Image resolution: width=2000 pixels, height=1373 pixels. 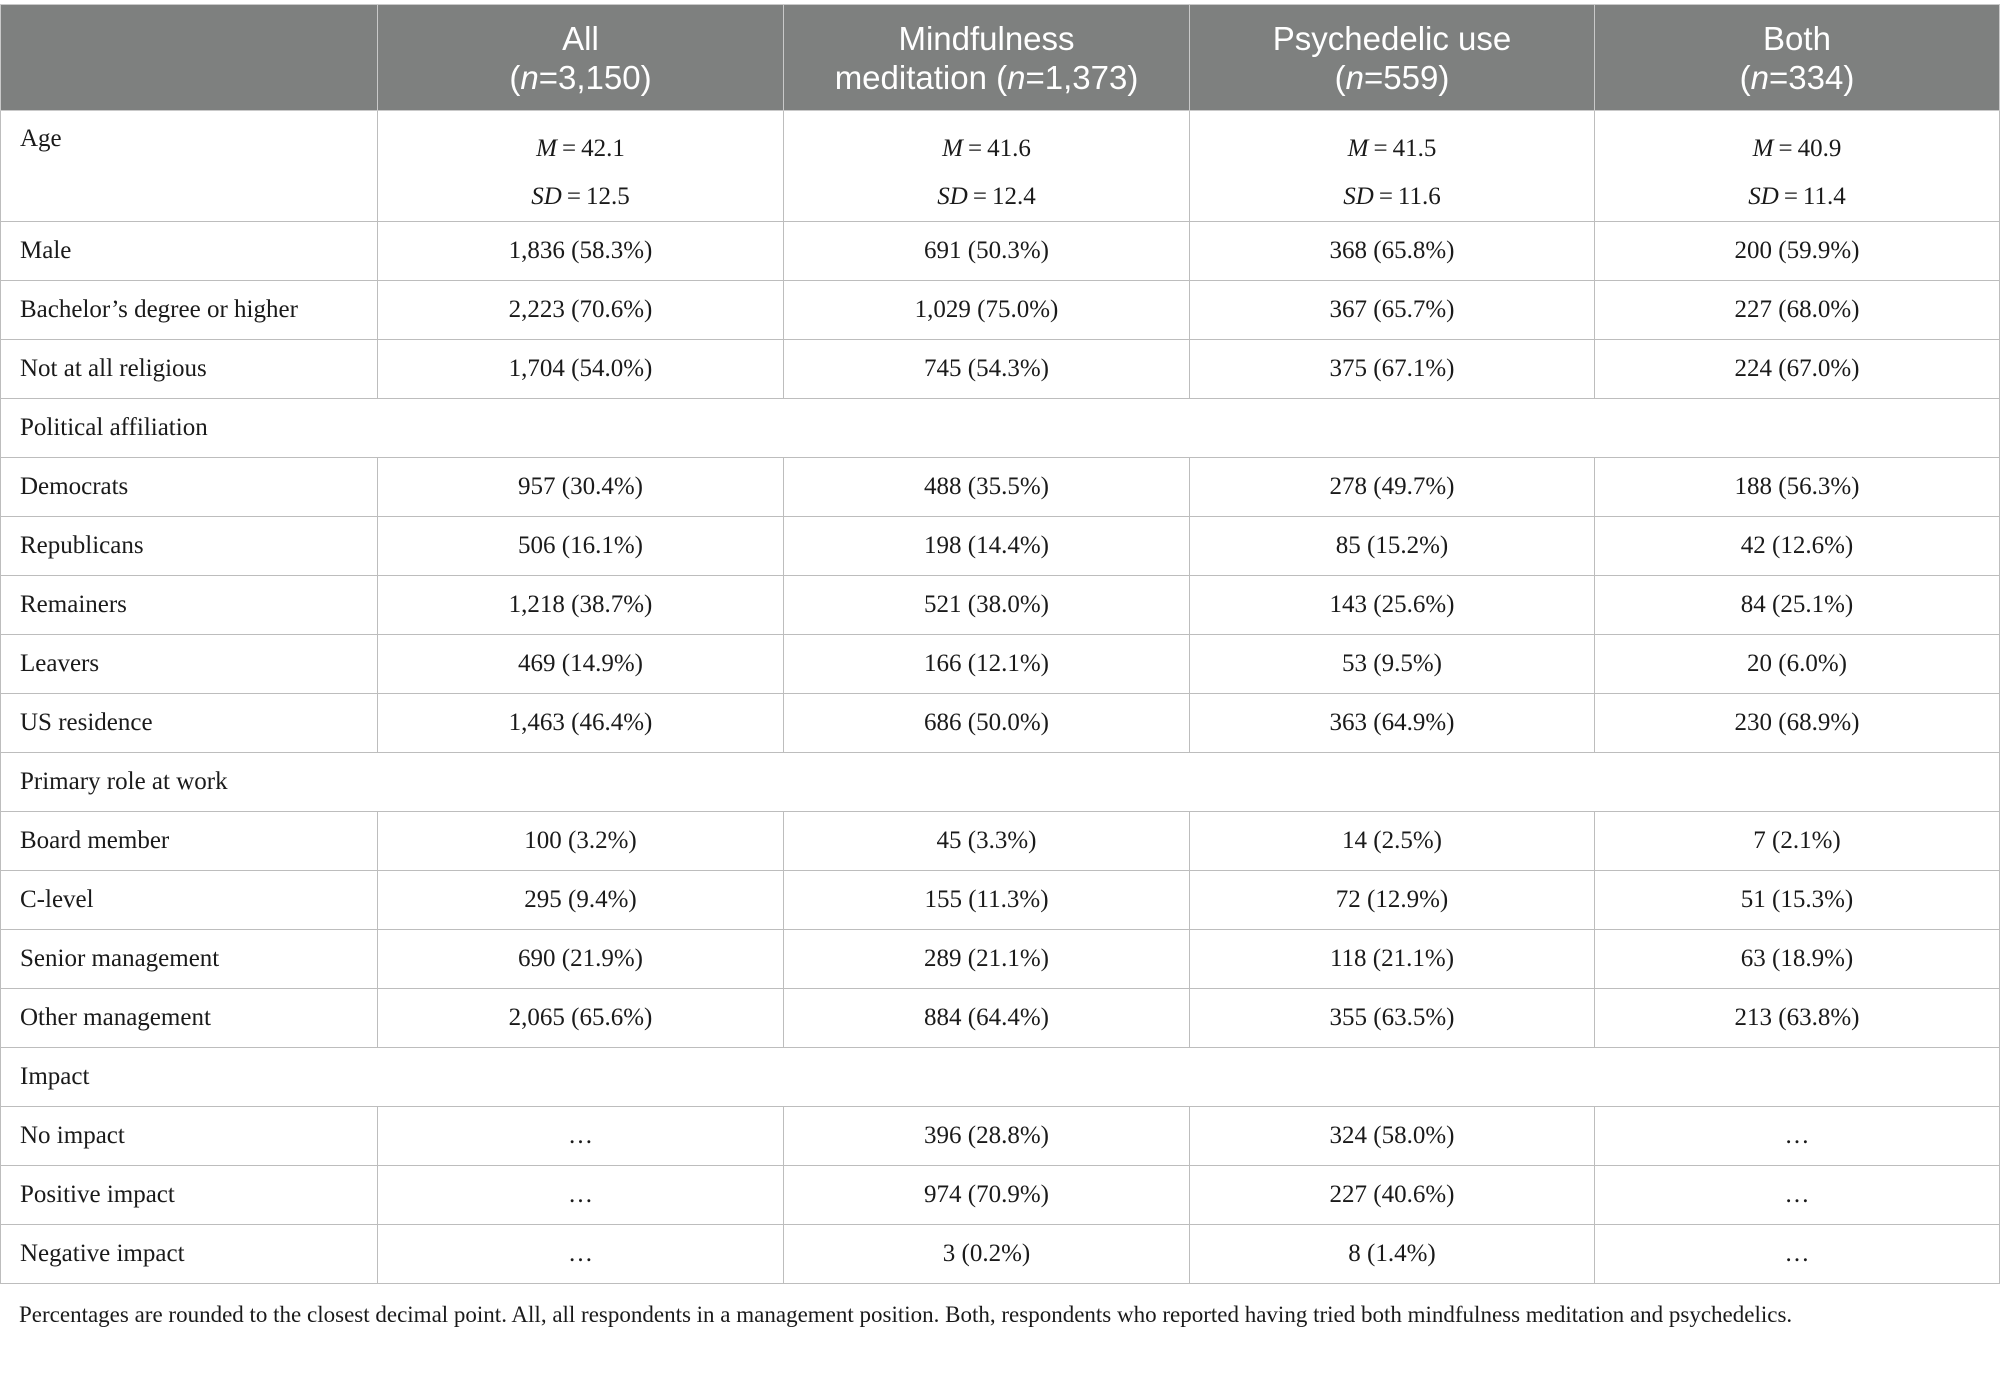 What do you see at coordinates (986, 487) in the screenshot?
I see `table-cell: 488 (35.5%)` at bounding box center [986, 487].